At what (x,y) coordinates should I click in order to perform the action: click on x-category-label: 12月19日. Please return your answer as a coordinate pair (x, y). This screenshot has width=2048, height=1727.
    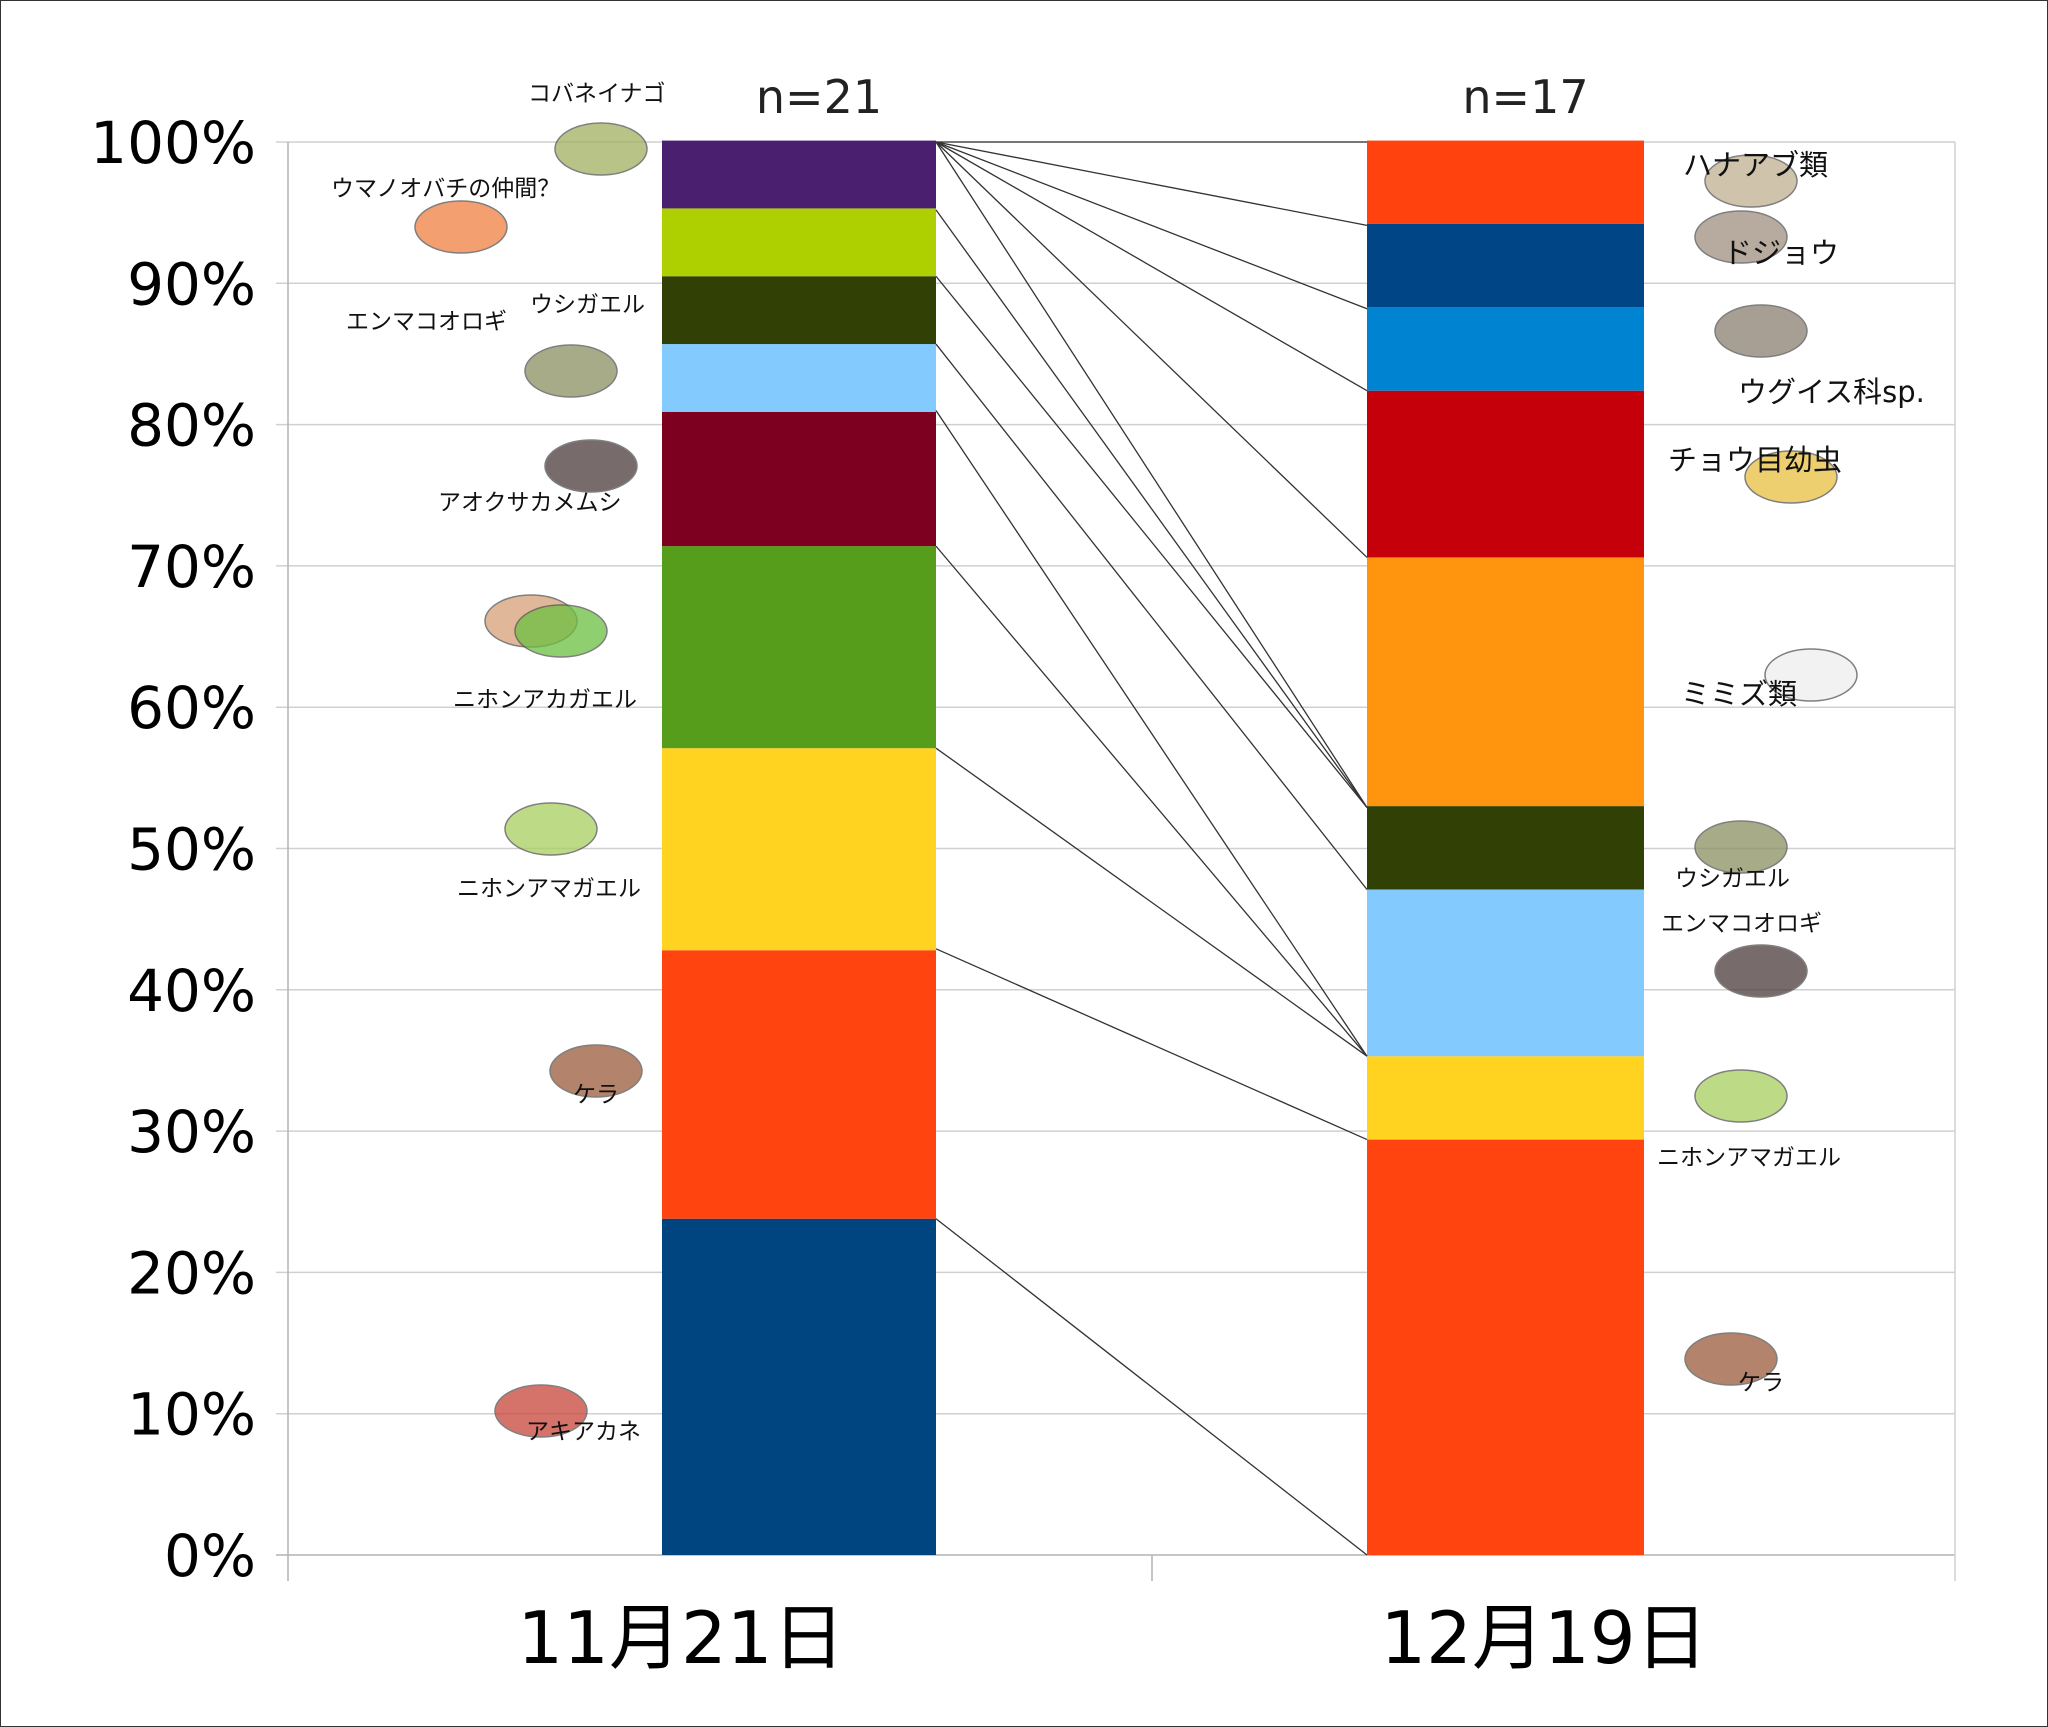
    Looking at the image, I should click on (1543, 1638).